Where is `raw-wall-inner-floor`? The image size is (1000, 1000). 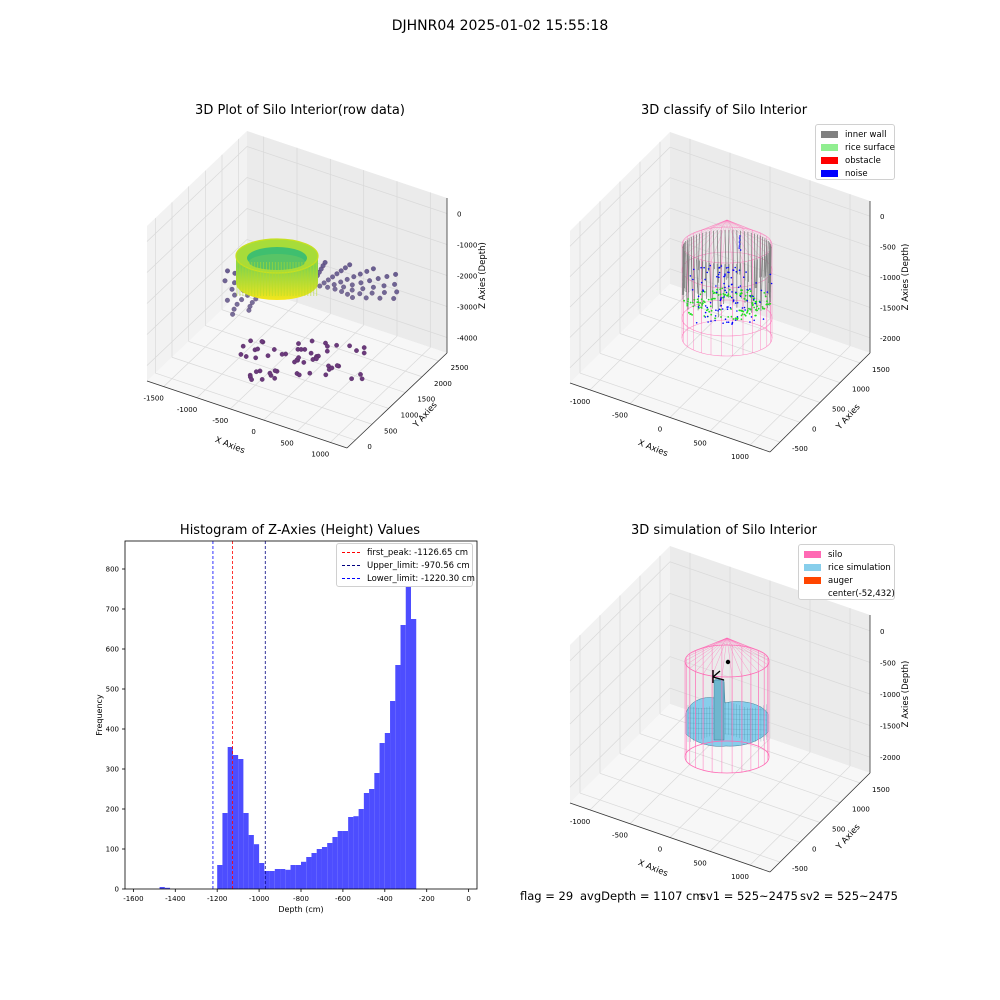 raw-wall-inner-floor is located at coordinates (277, 262).